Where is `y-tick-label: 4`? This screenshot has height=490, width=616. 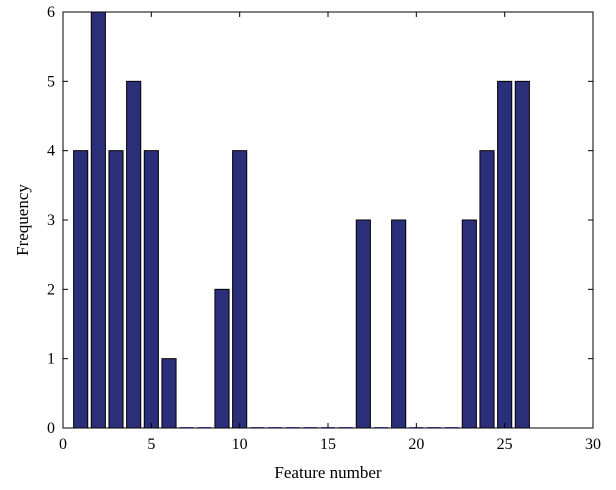
y-tick-label: 4 is located at coordinates (51, 151).